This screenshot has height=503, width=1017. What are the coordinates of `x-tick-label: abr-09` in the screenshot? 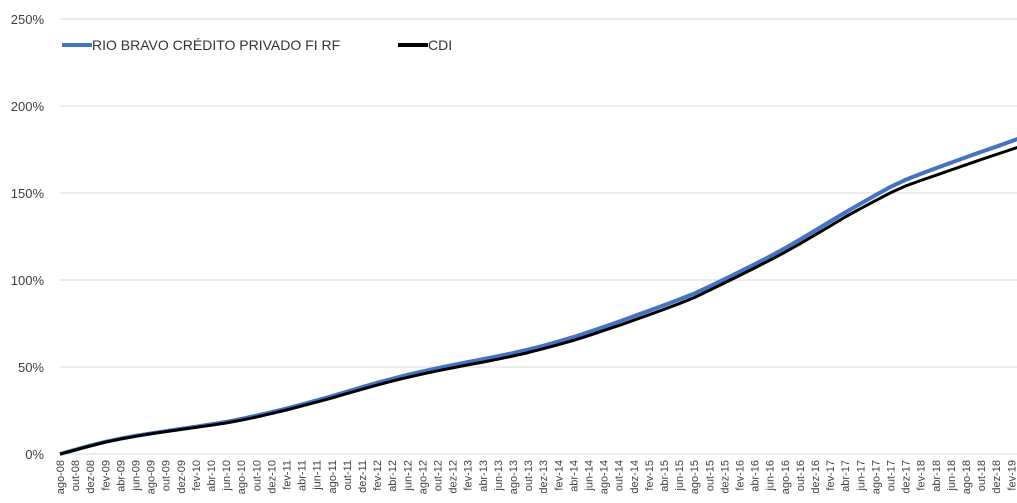 It's located at (121, 476).